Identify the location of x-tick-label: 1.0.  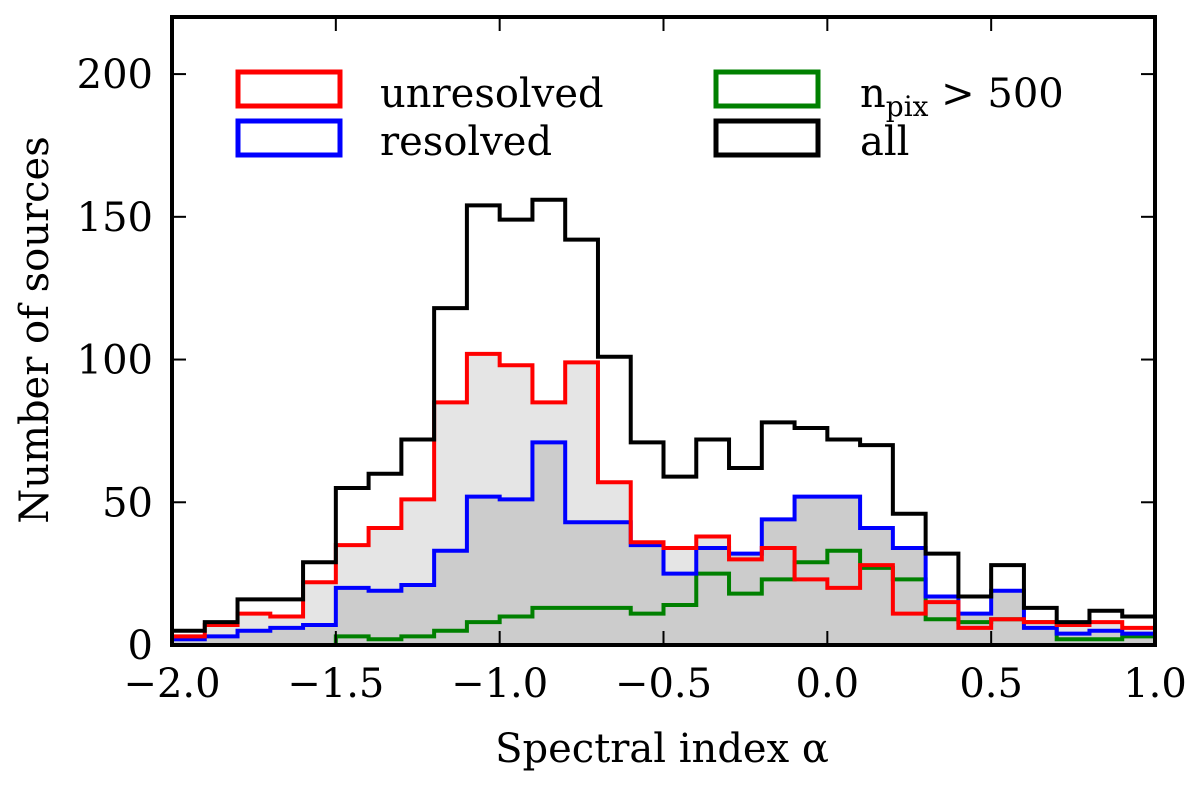
(1155, 684).